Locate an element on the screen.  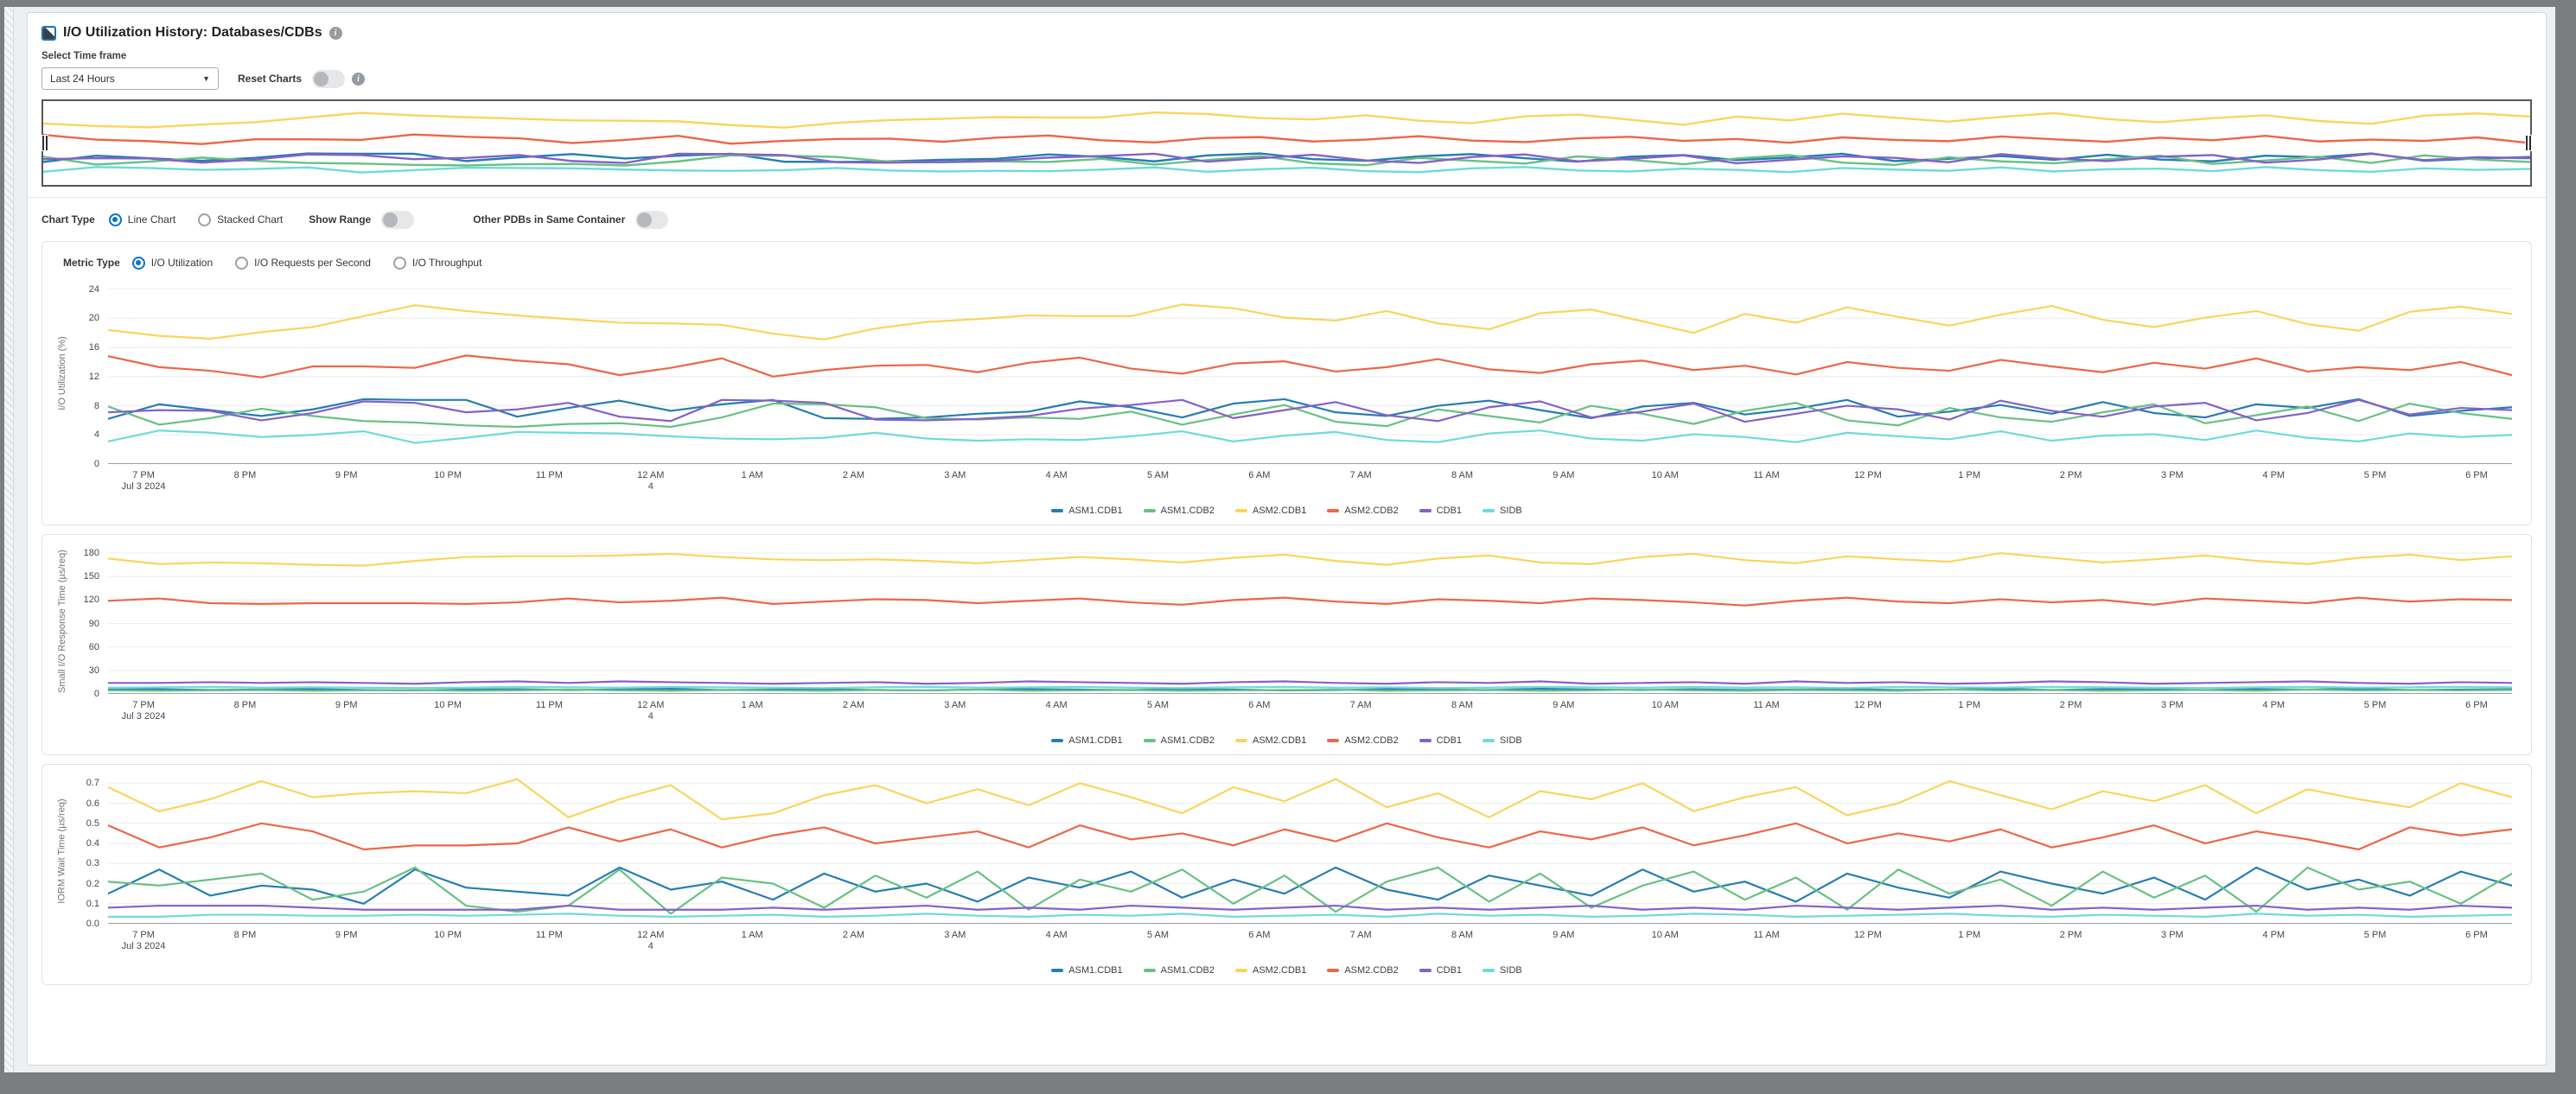
y-tick-label: 12 is located at coordinates (93, 376).